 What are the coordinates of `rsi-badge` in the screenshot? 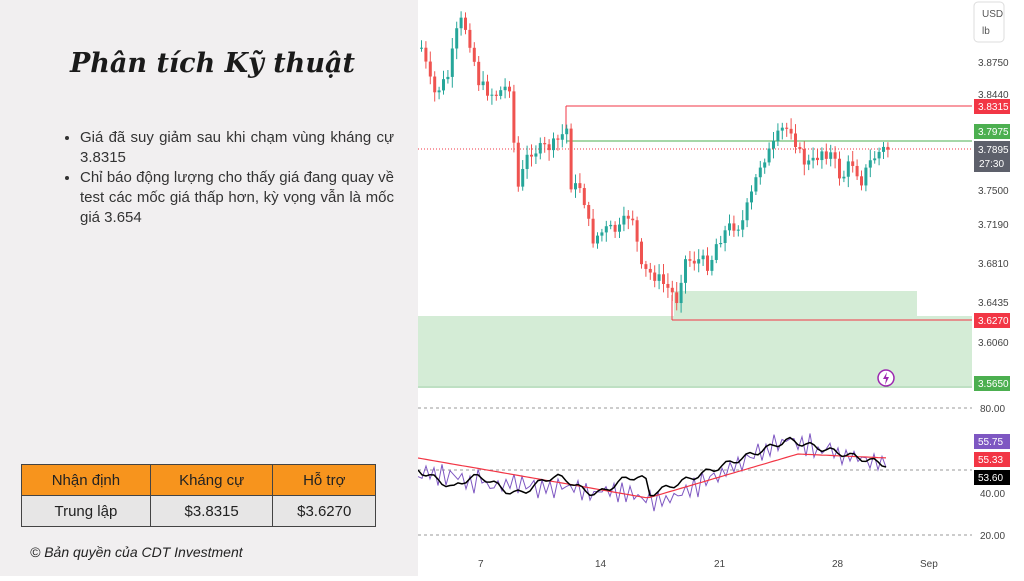 It's located at (992, 441).